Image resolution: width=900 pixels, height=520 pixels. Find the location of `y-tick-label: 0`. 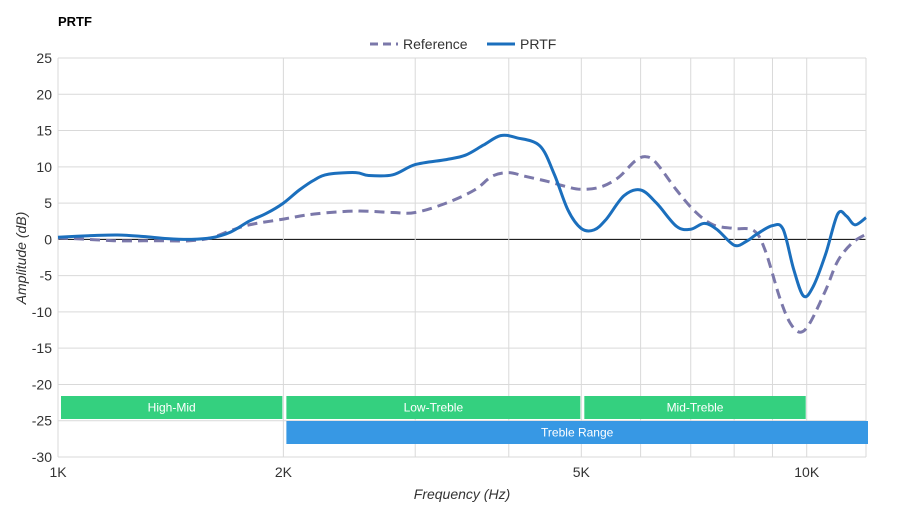

y-tick-label: 0 is located at coordinates (48, 239).